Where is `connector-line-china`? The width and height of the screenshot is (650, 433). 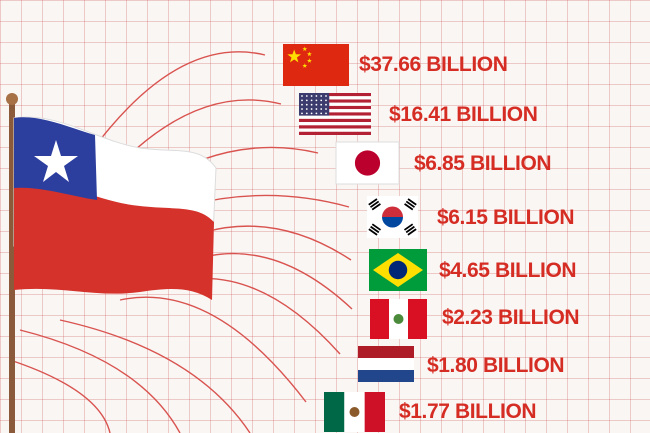 connector-line-china is located at coordinates (182, 96).